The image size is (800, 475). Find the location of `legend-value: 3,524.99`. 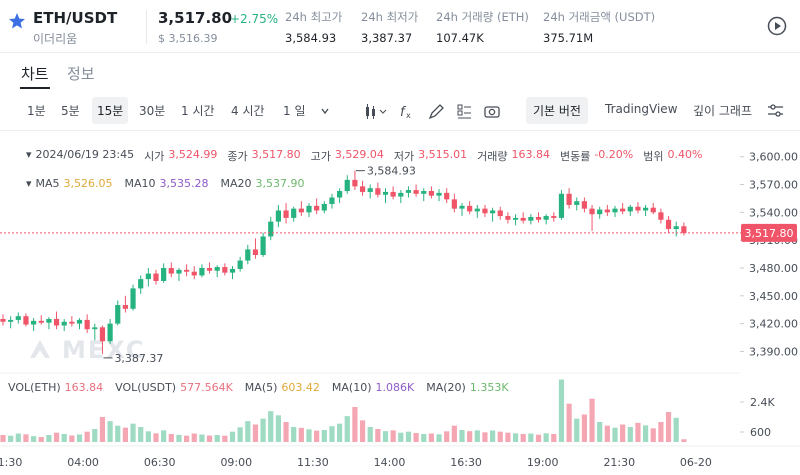

legend-value: 3,524.99 is located at coordinates (193, 154).